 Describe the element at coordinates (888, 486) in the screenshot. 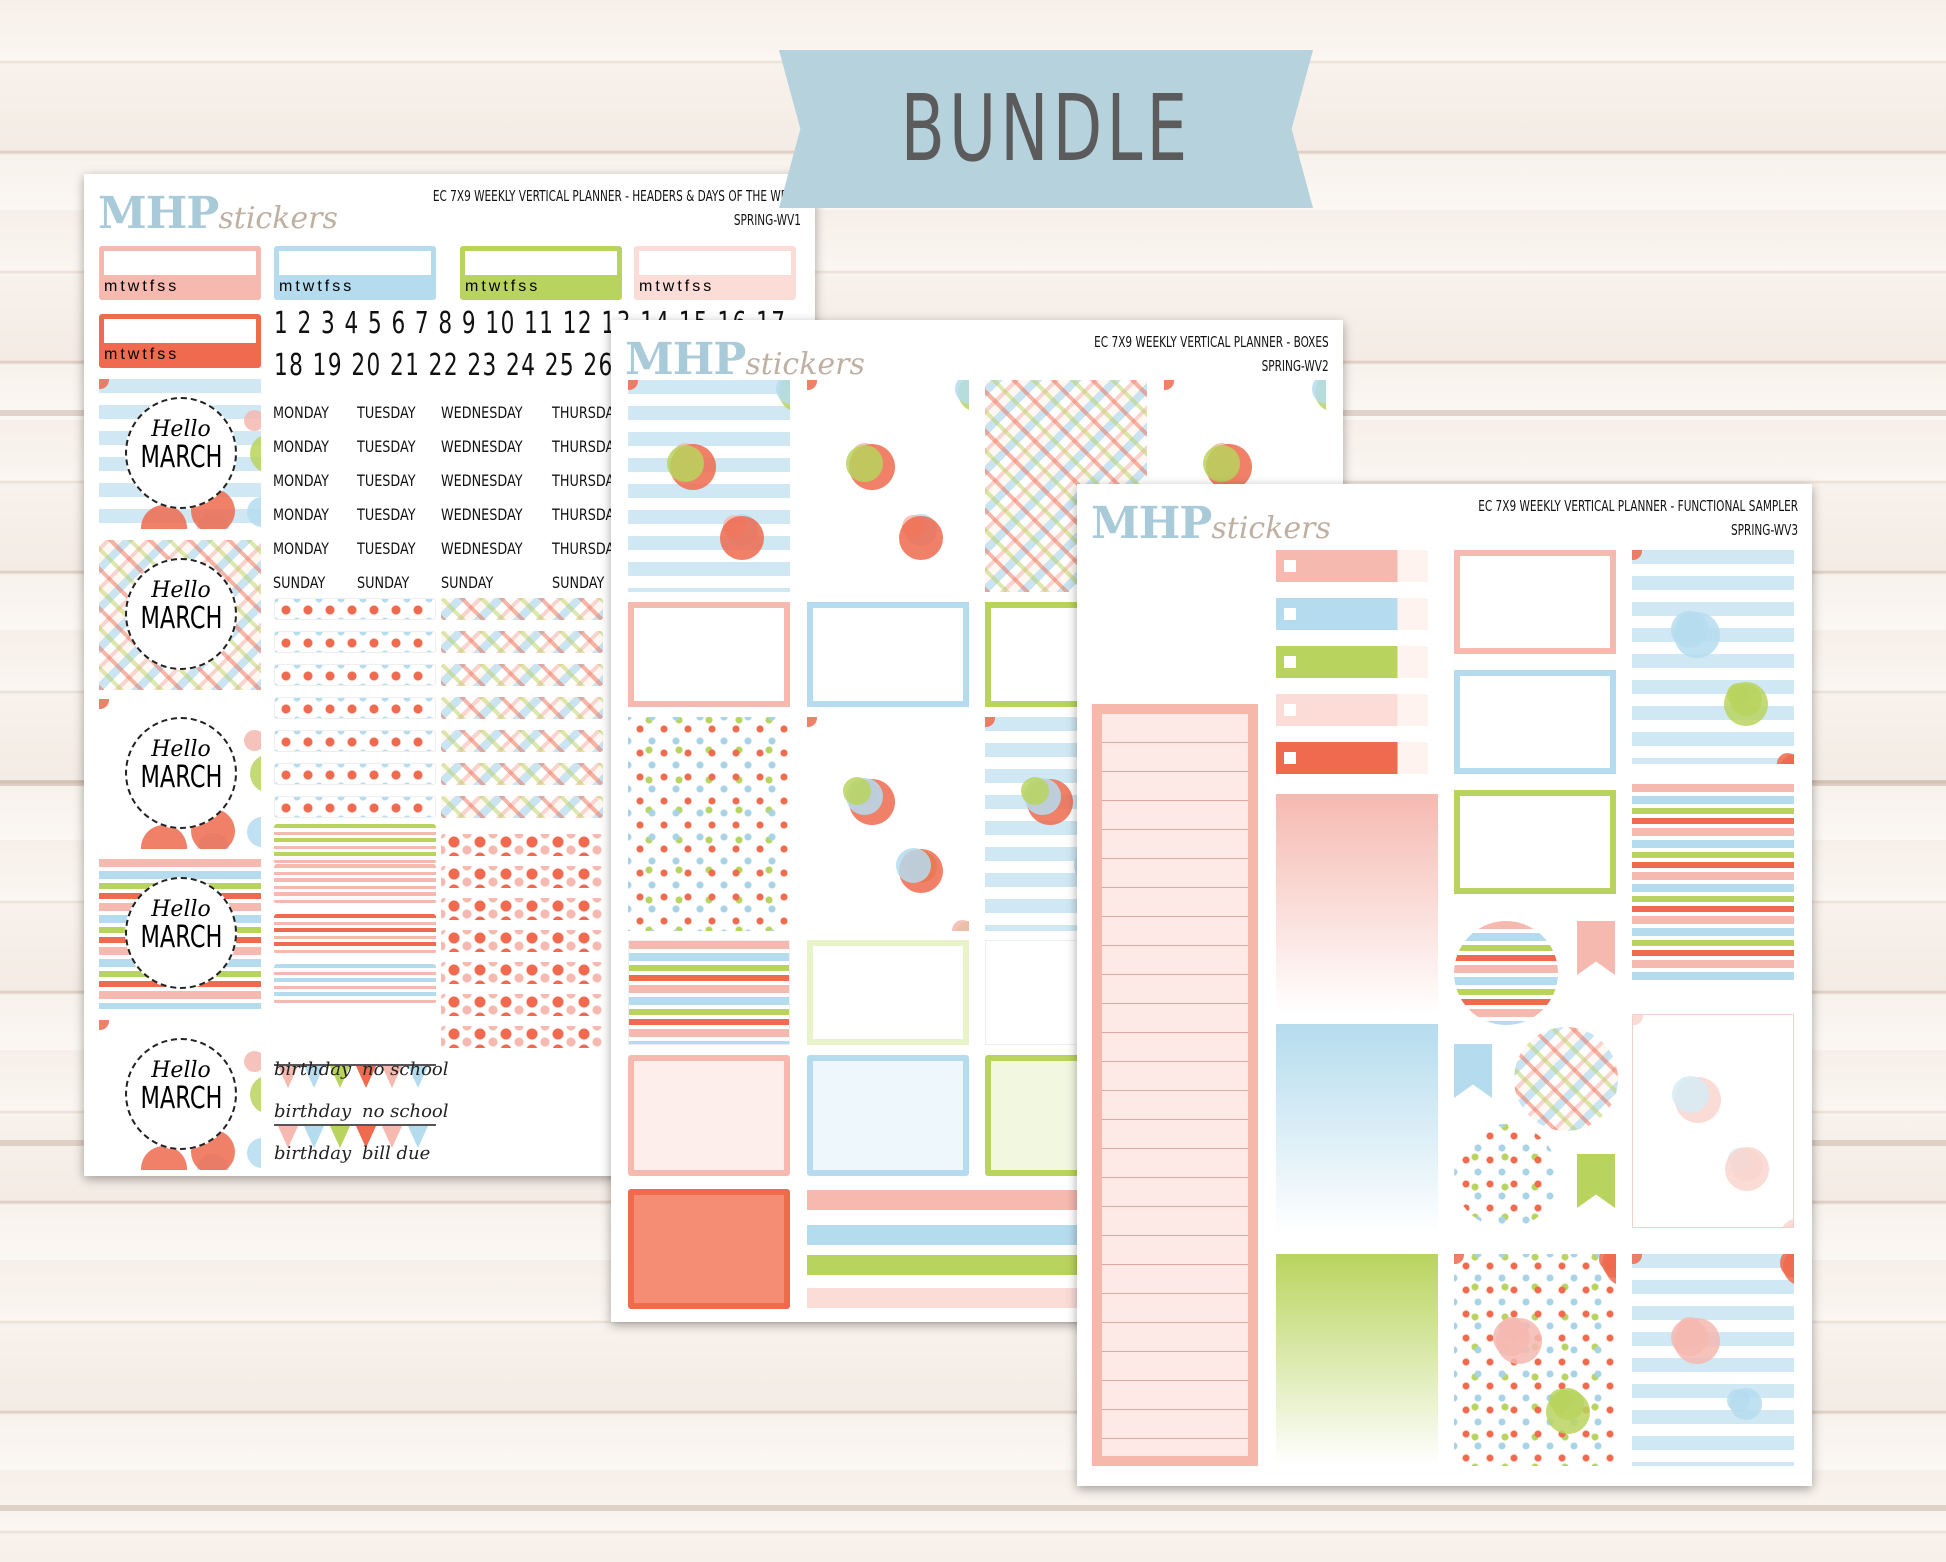

I see `pattern-box-sticker` at that location.